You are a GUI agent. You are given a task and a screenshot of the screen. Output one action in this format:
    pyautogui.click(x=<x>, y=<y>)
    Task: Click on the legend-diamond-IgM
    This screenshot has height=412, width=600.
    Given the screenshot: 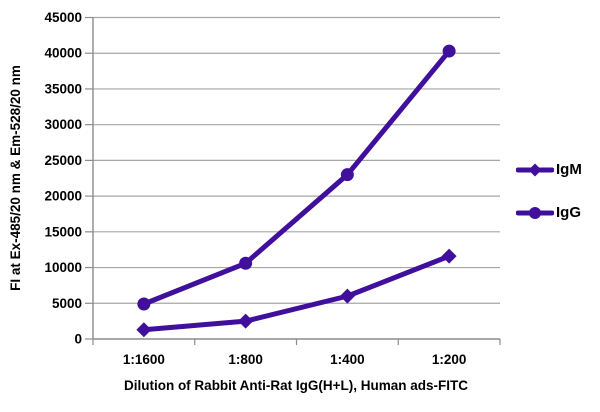 What is the action you would take?
    pyautogui.click(x=535, y=170)
    